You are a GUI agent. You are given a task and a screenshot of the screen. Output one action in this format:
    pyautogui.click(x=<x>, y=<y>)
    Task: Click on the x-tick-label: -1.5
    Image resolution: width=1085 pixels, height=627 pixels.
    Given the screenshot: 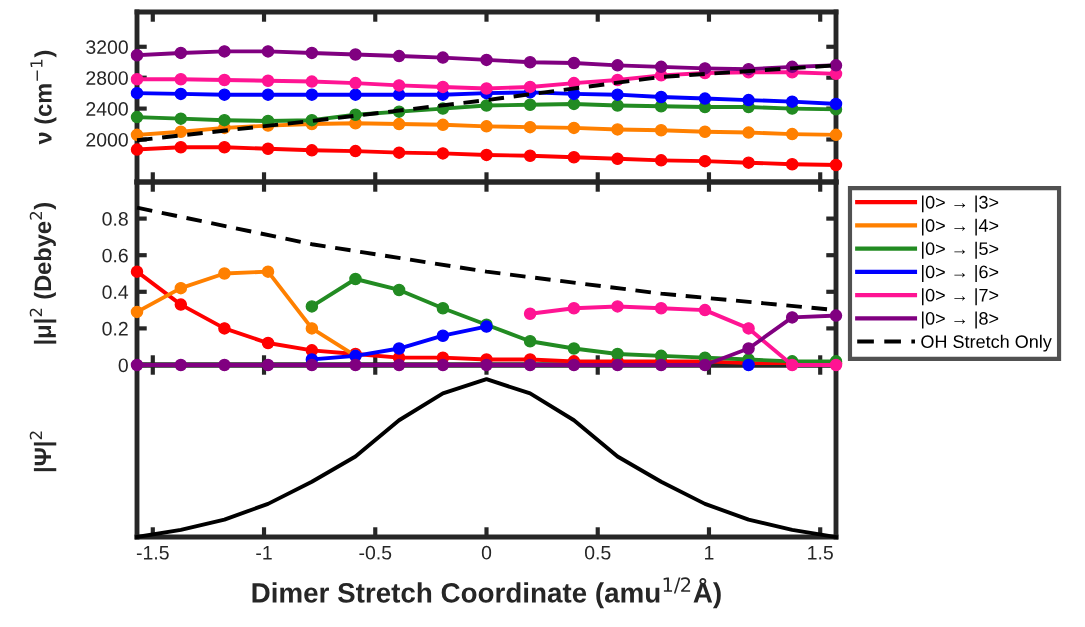 What is the action you would take?
    pyautogui.click(x=152, y=553)
    